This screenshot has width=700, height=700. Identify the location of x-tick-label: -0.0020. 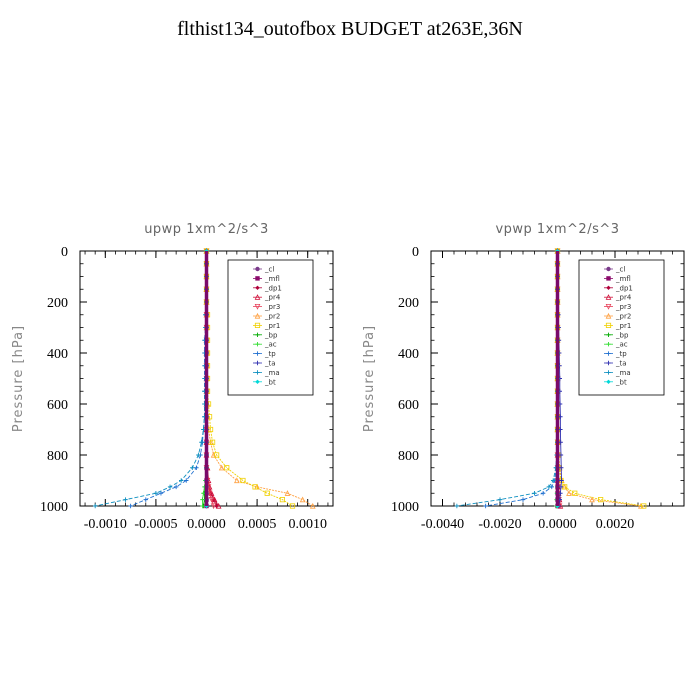
(499, 524).